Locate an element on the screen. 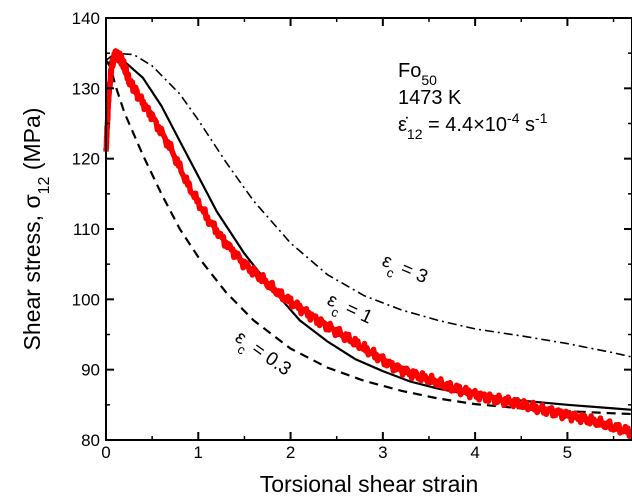  curve-label-epsc-0-3: εc = 0.3 is located at coordinates (261, 356).